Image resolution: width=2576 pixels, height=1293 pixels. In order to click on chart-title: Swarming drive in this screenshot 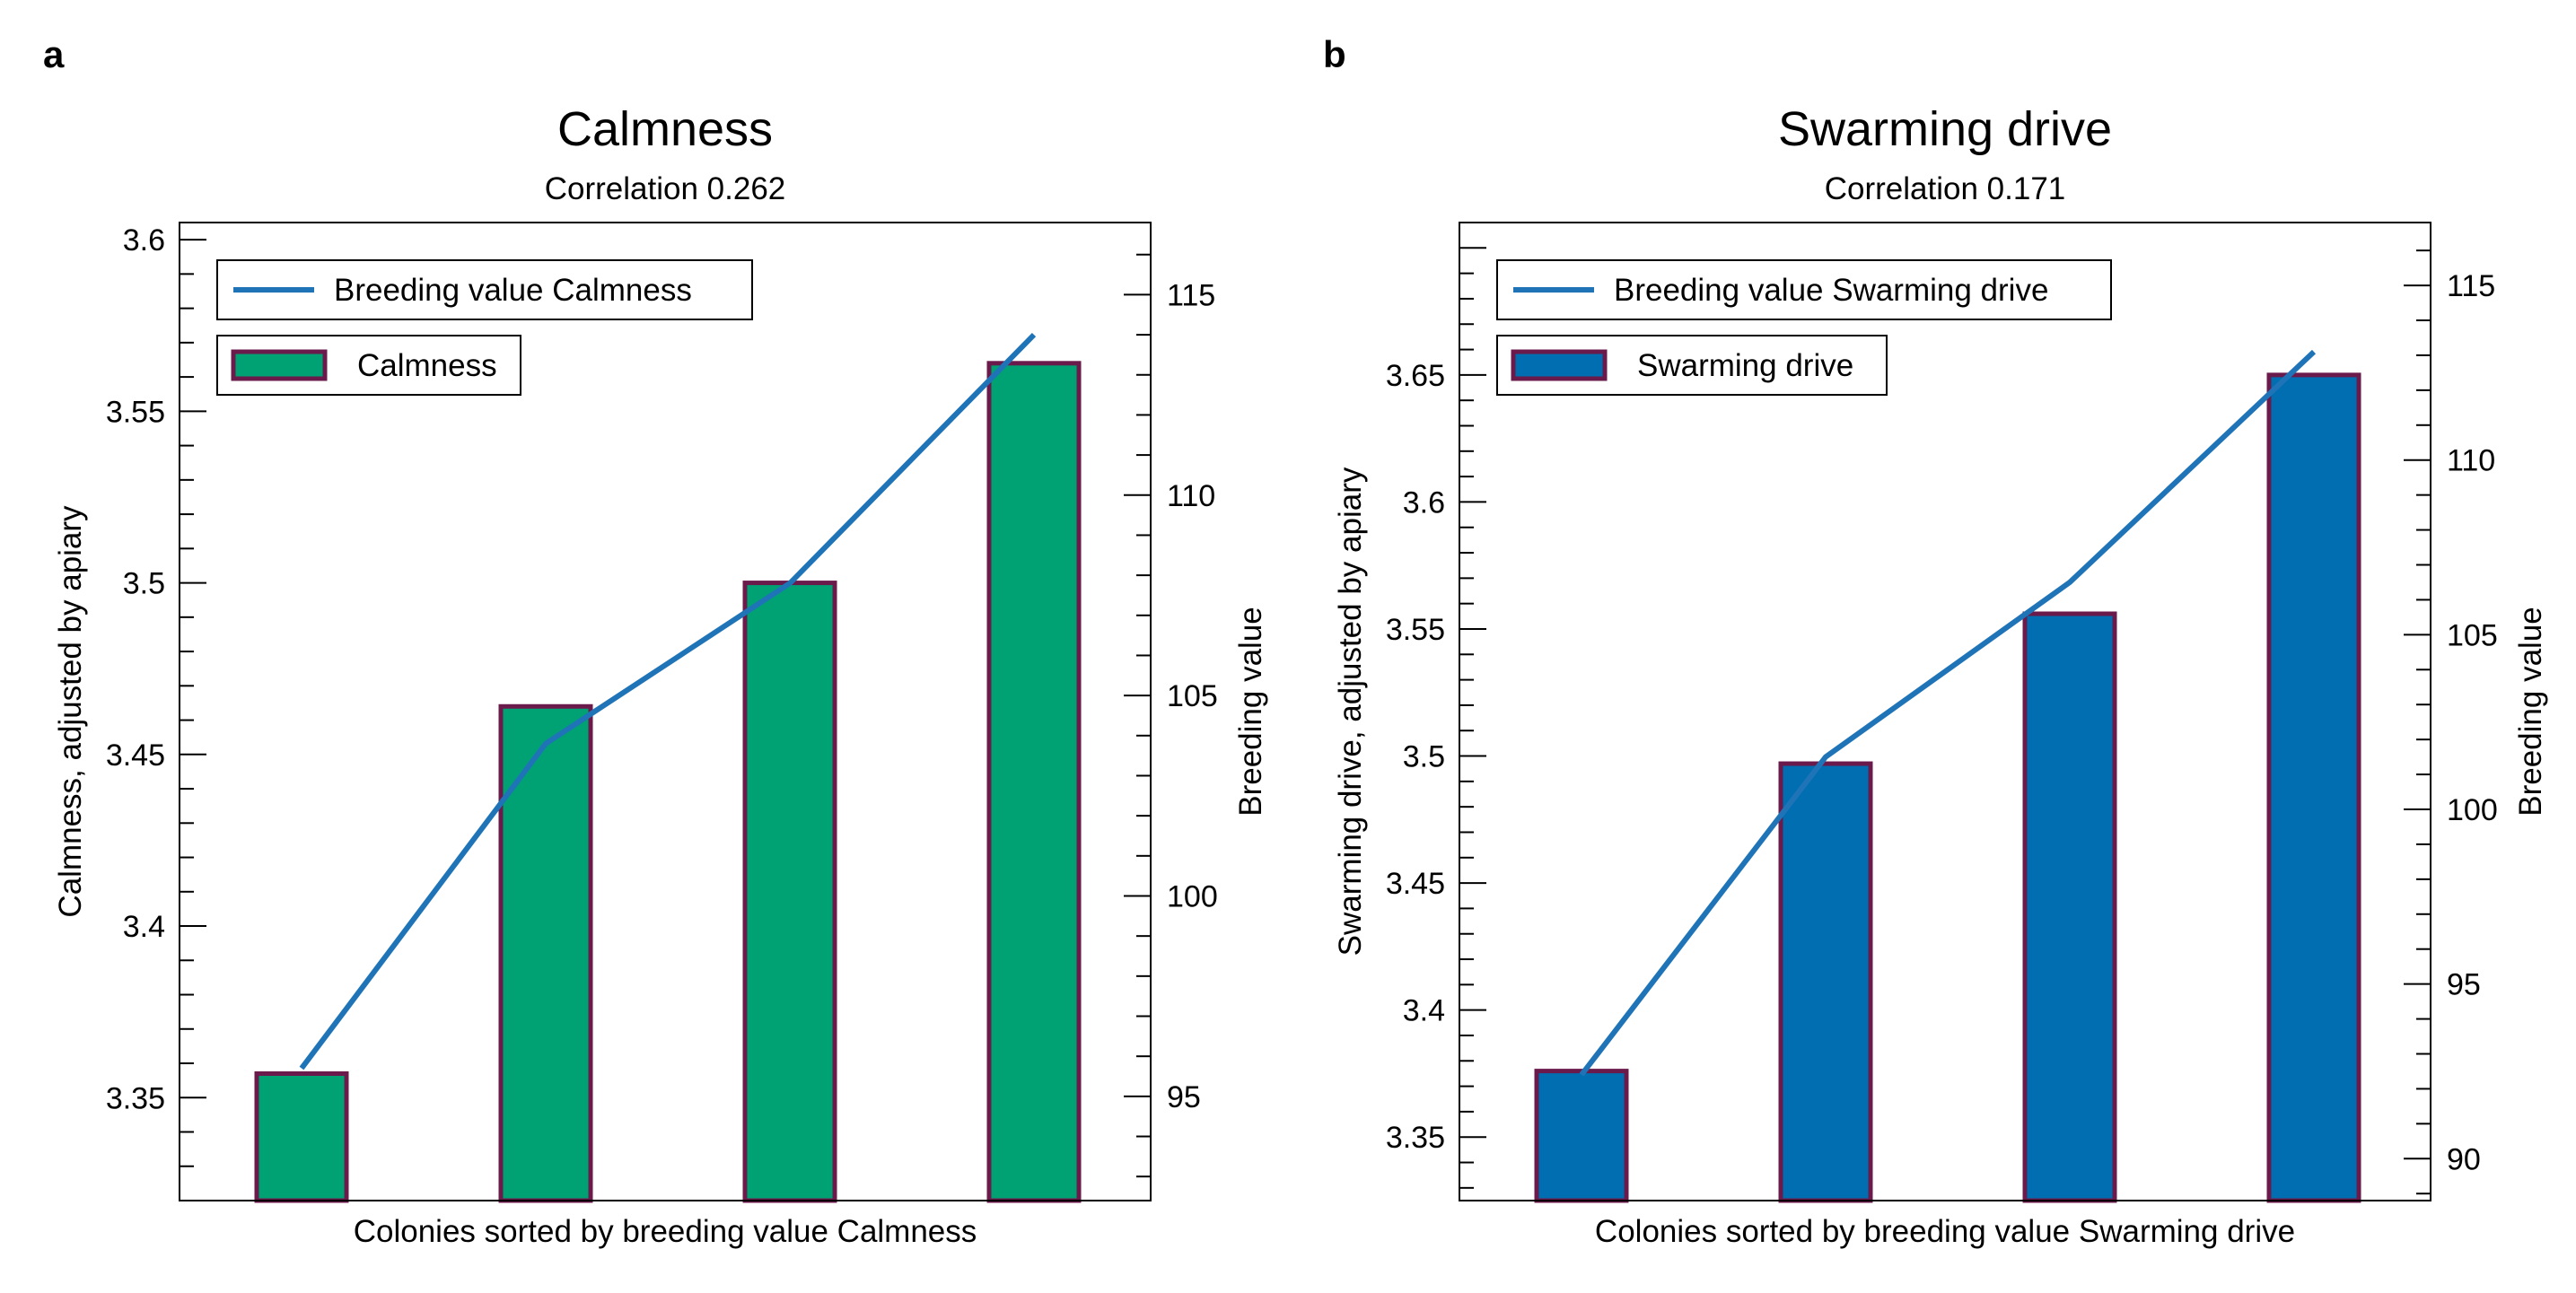, I will do `click(1945, 129)`.